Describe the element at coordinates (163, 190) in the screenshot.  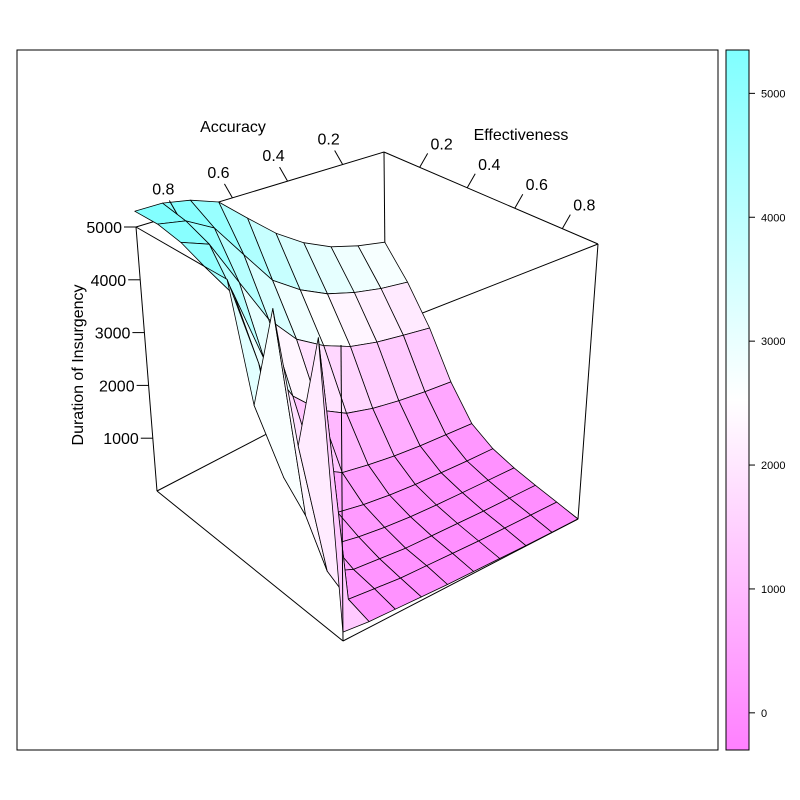
I see `x-tick-label: 0.8` at that location.